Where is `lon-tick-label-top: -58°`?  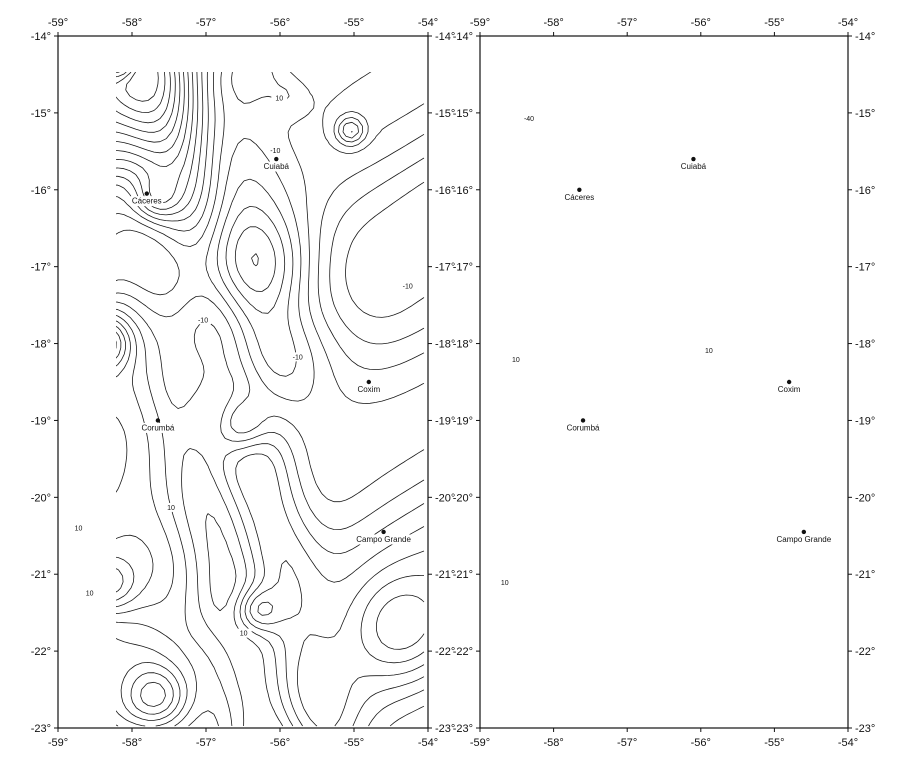
lon-tick-label-top: -58° is located at coordinates (132, 23).